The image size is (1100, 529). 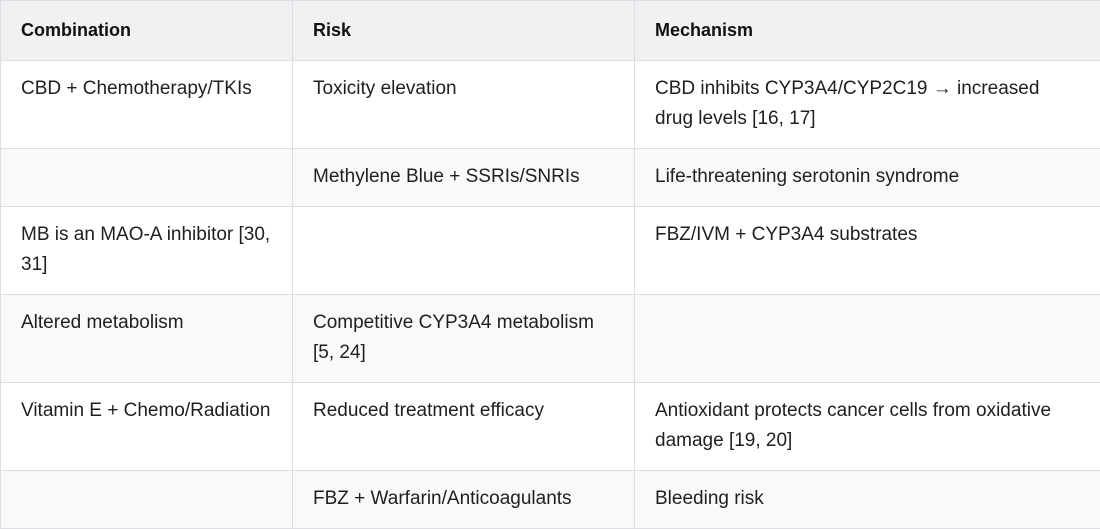 What do you see at coordinates (146, 104) in the screenshot?
I see `table-cell: CBD + Chemotherapy/TKIs` at bounding box center [146, 104].